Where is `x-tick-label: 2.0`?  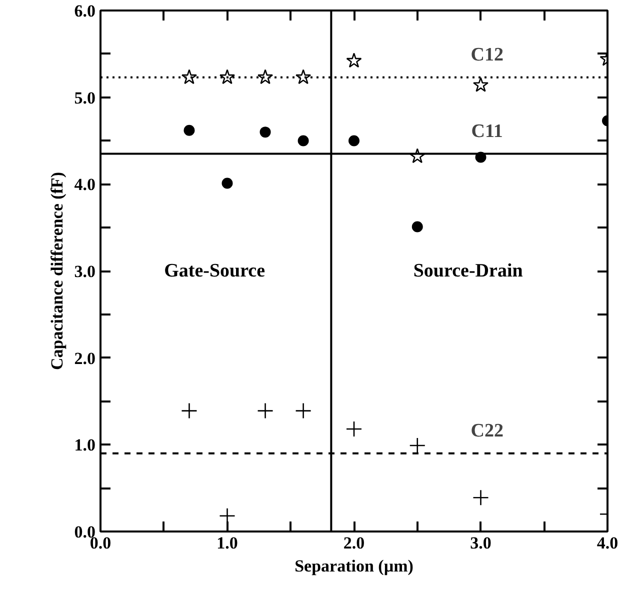
x-tick-label: 2.0 is located at coordinates (354, 543).